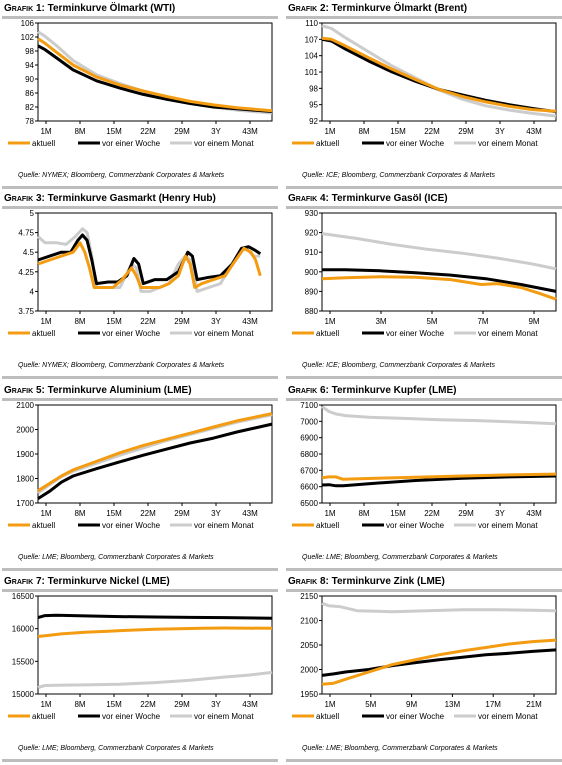  What do you see at coordinates (377, 8) in the screenshot?
I see `chart-title: Grafik 2: Terminkurve Ölmarkt (Brent)` at bounding box center [377, 8].